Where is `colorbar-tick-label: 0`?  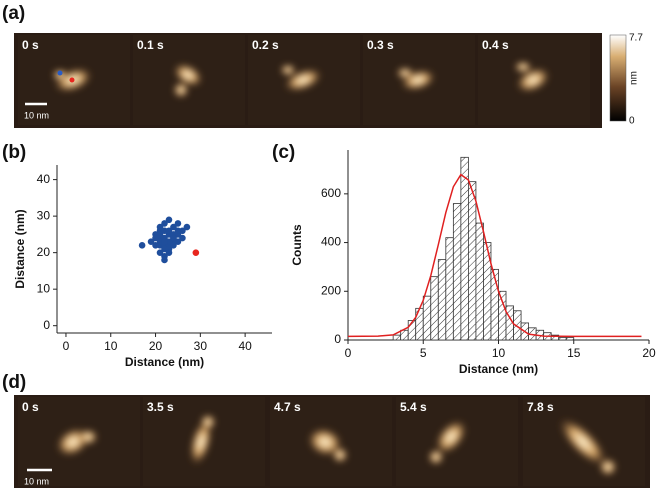
colorbar-tick-label: 0 is located at coordinates (632, 121).